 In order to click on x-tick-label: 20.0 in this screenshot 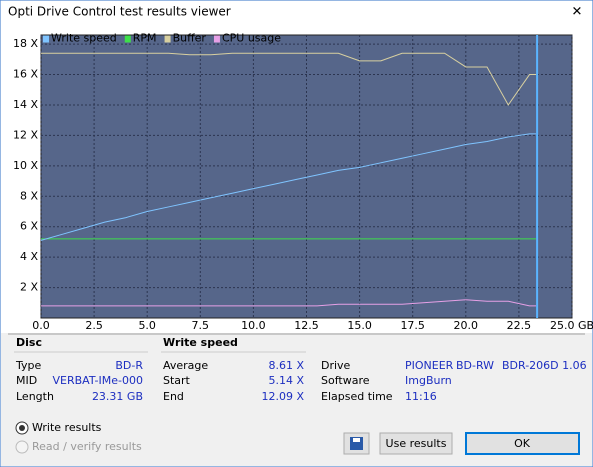, I will do `click(466, 325)`.